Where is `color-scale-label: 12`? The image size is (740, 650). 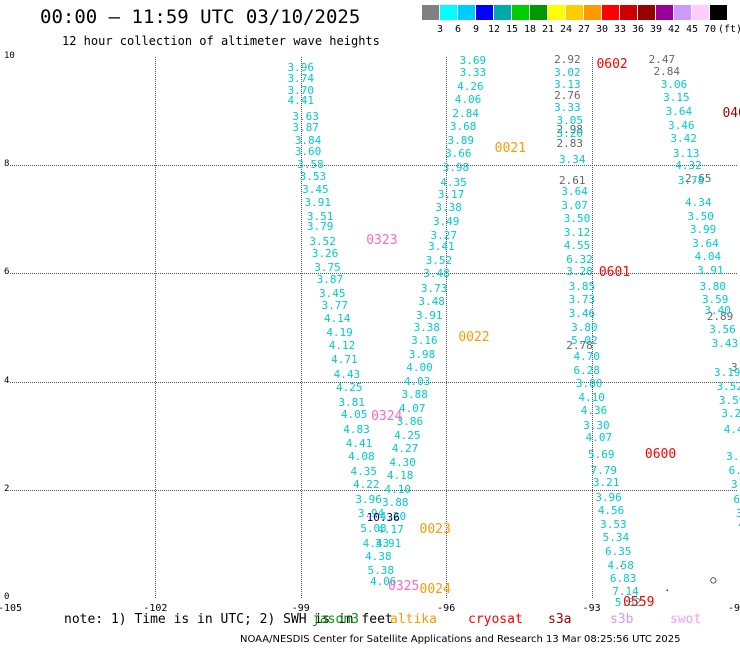 color-scale-label: 12 is located at coordinates (494, 29).